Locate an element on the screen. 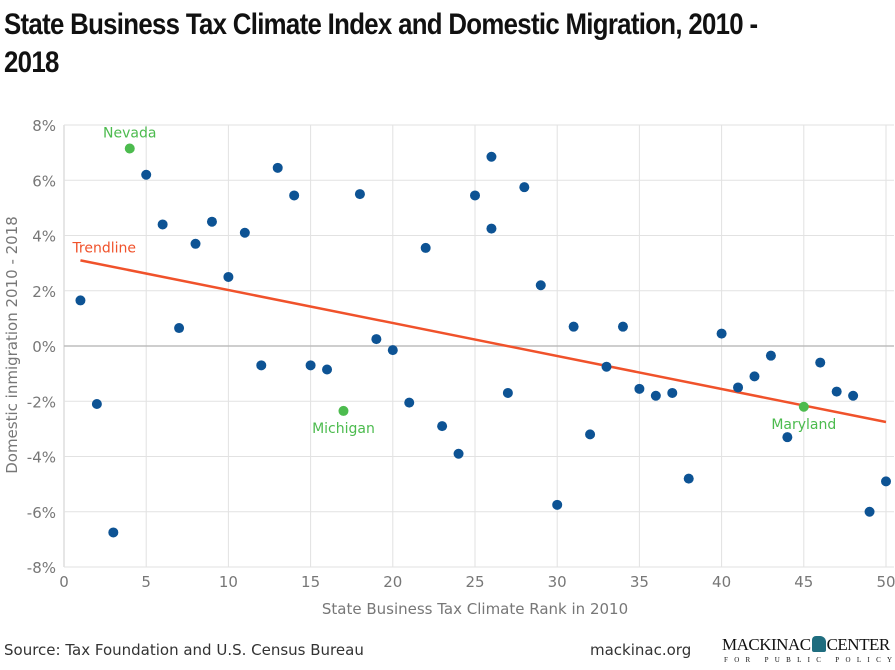 Image resolution: width=895 pixels, height=670 pixels. y-tick-label: 6% is located at coordinates (44, 181).